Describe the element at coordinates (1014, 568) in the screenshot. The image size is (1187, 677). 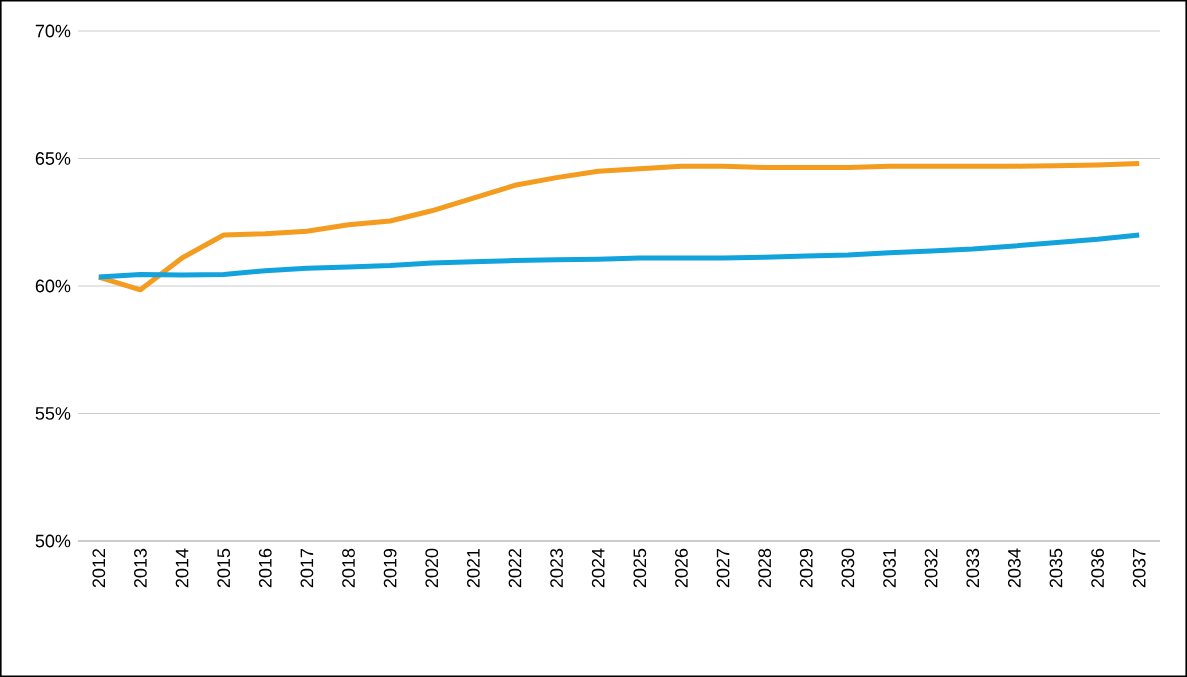
I see `x-tick-label: 2034` at that location.